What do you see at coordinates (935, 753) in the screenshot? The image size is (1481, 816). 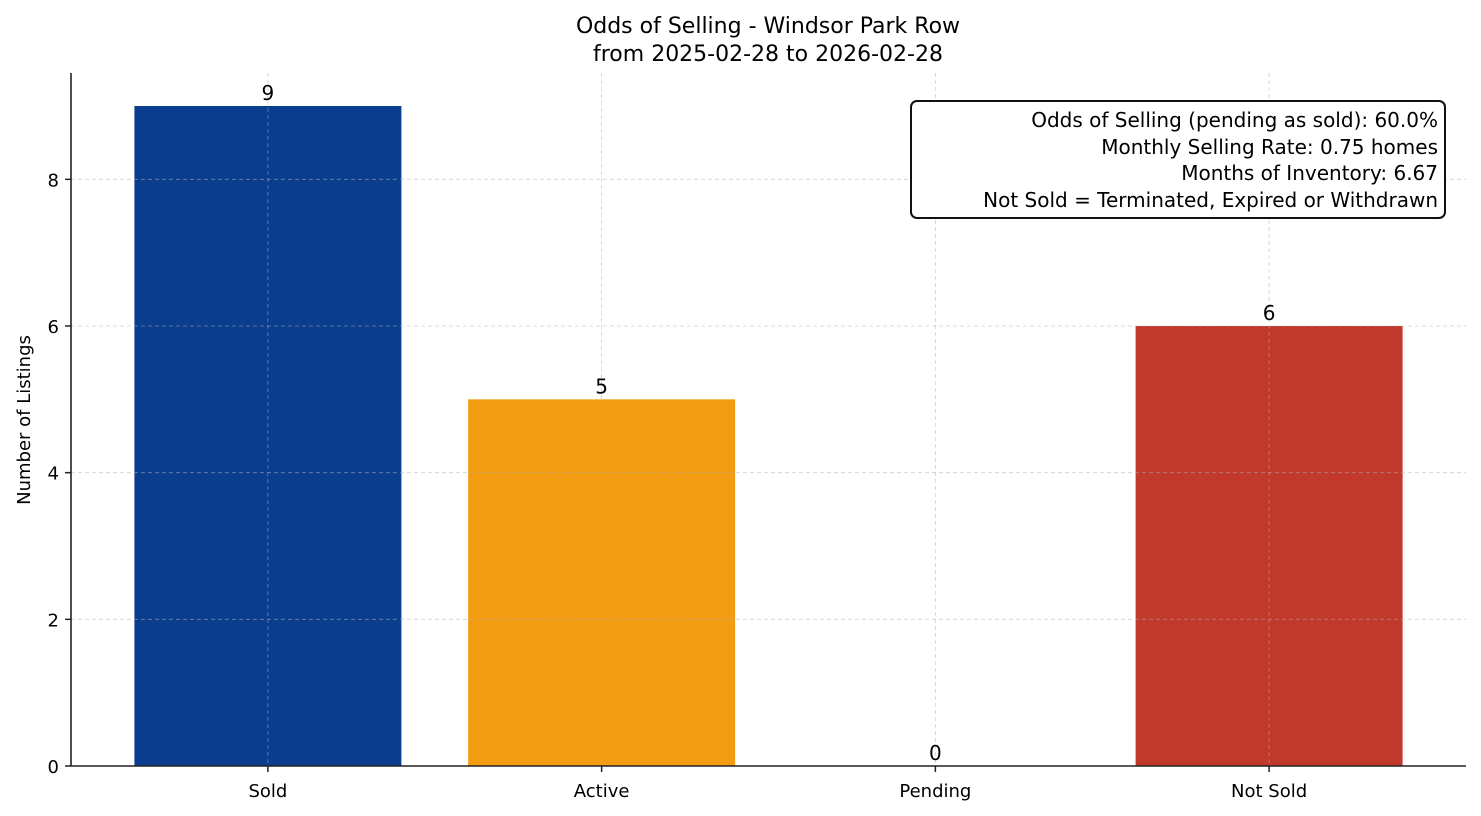 I see `data-label: 0` at bounding box center [935, 753].